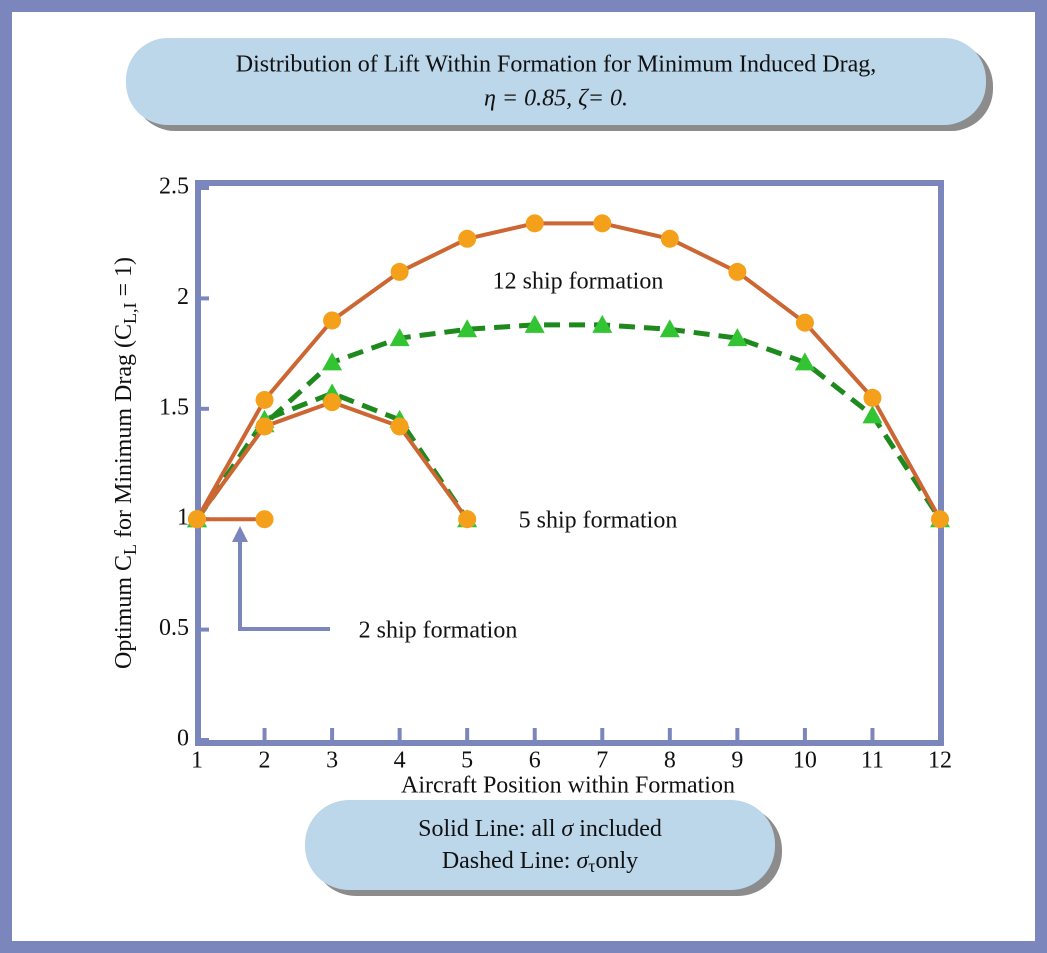 The height and width of the screenshot is (953, 1047). What do you see at coordinates (556, 81) in the screenshot?
I see `title-box` at bounding box center [556, 81].